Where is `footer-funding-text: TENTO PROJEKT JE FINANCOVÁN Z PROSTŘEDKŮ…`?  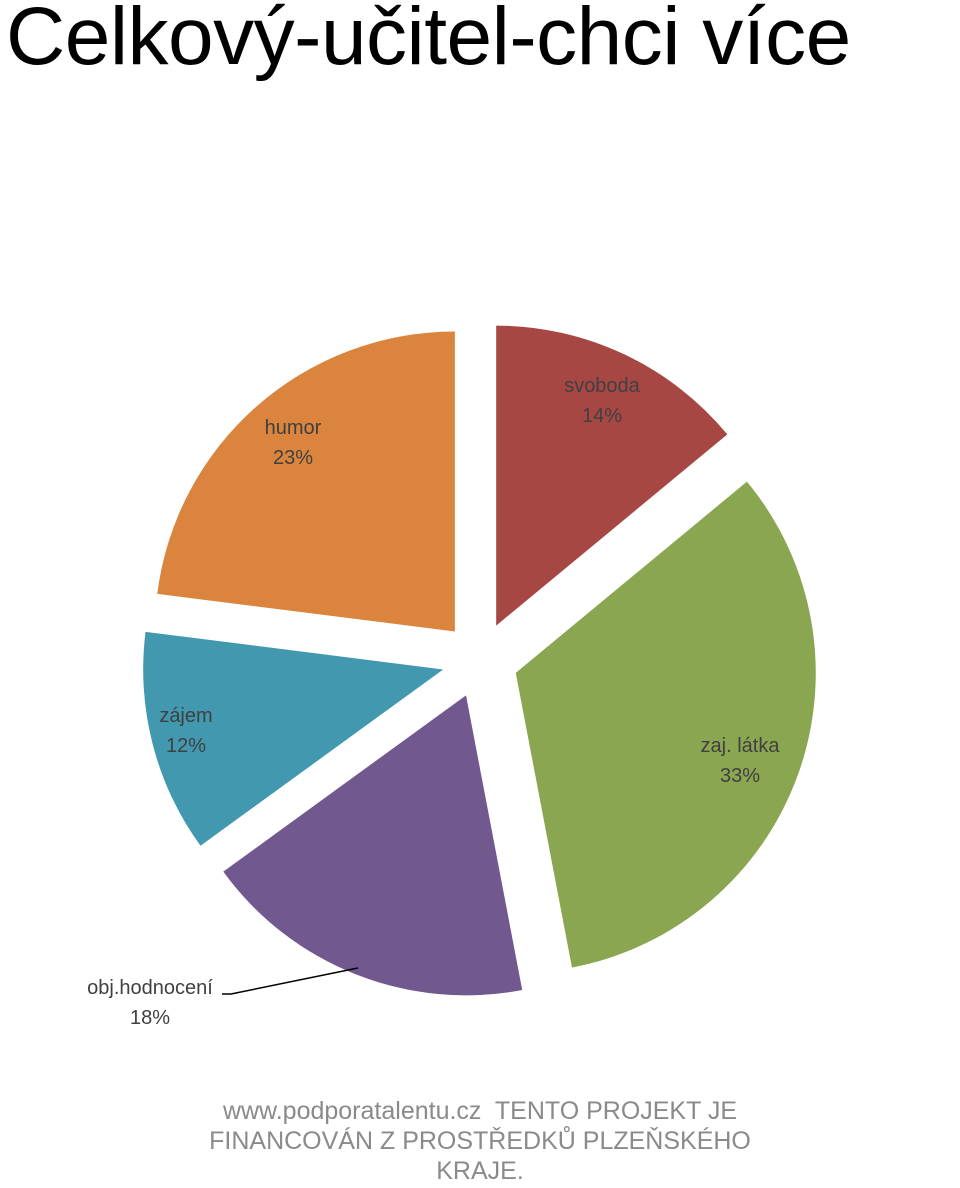 footer-funding-text: TENTO PROJEKT JE FINANCOVÁN Z PROSTŘEDKŮ… is located at coordinates (483, 1141).